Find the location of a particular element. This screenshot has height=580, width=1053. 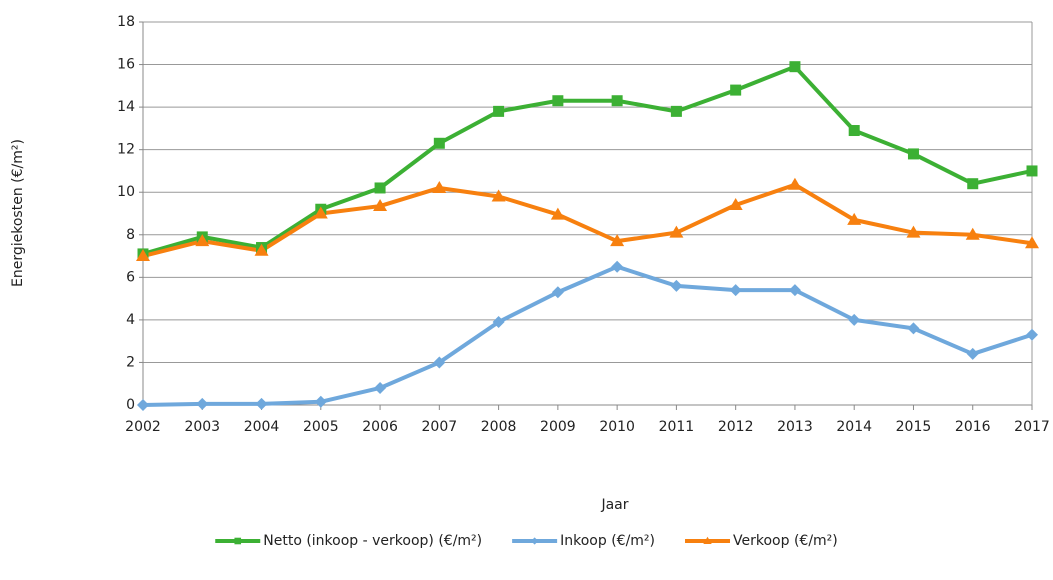

y-tick-label: 16 is located at coordinates (126, 65).